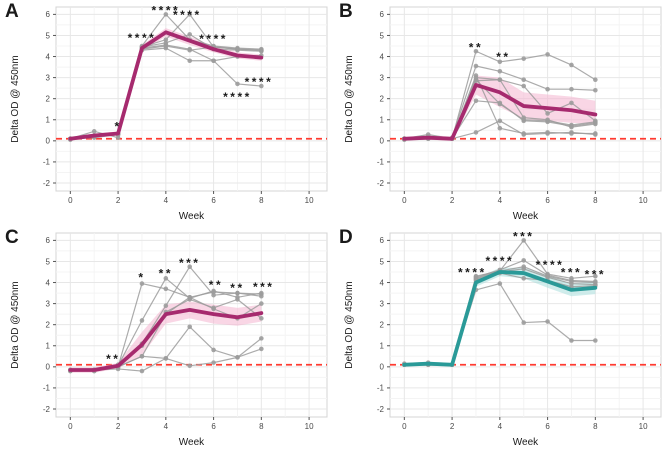 The width and height of the screenshot is (668, 452). I want to click on panel-a-label: A, so click(12, 11).